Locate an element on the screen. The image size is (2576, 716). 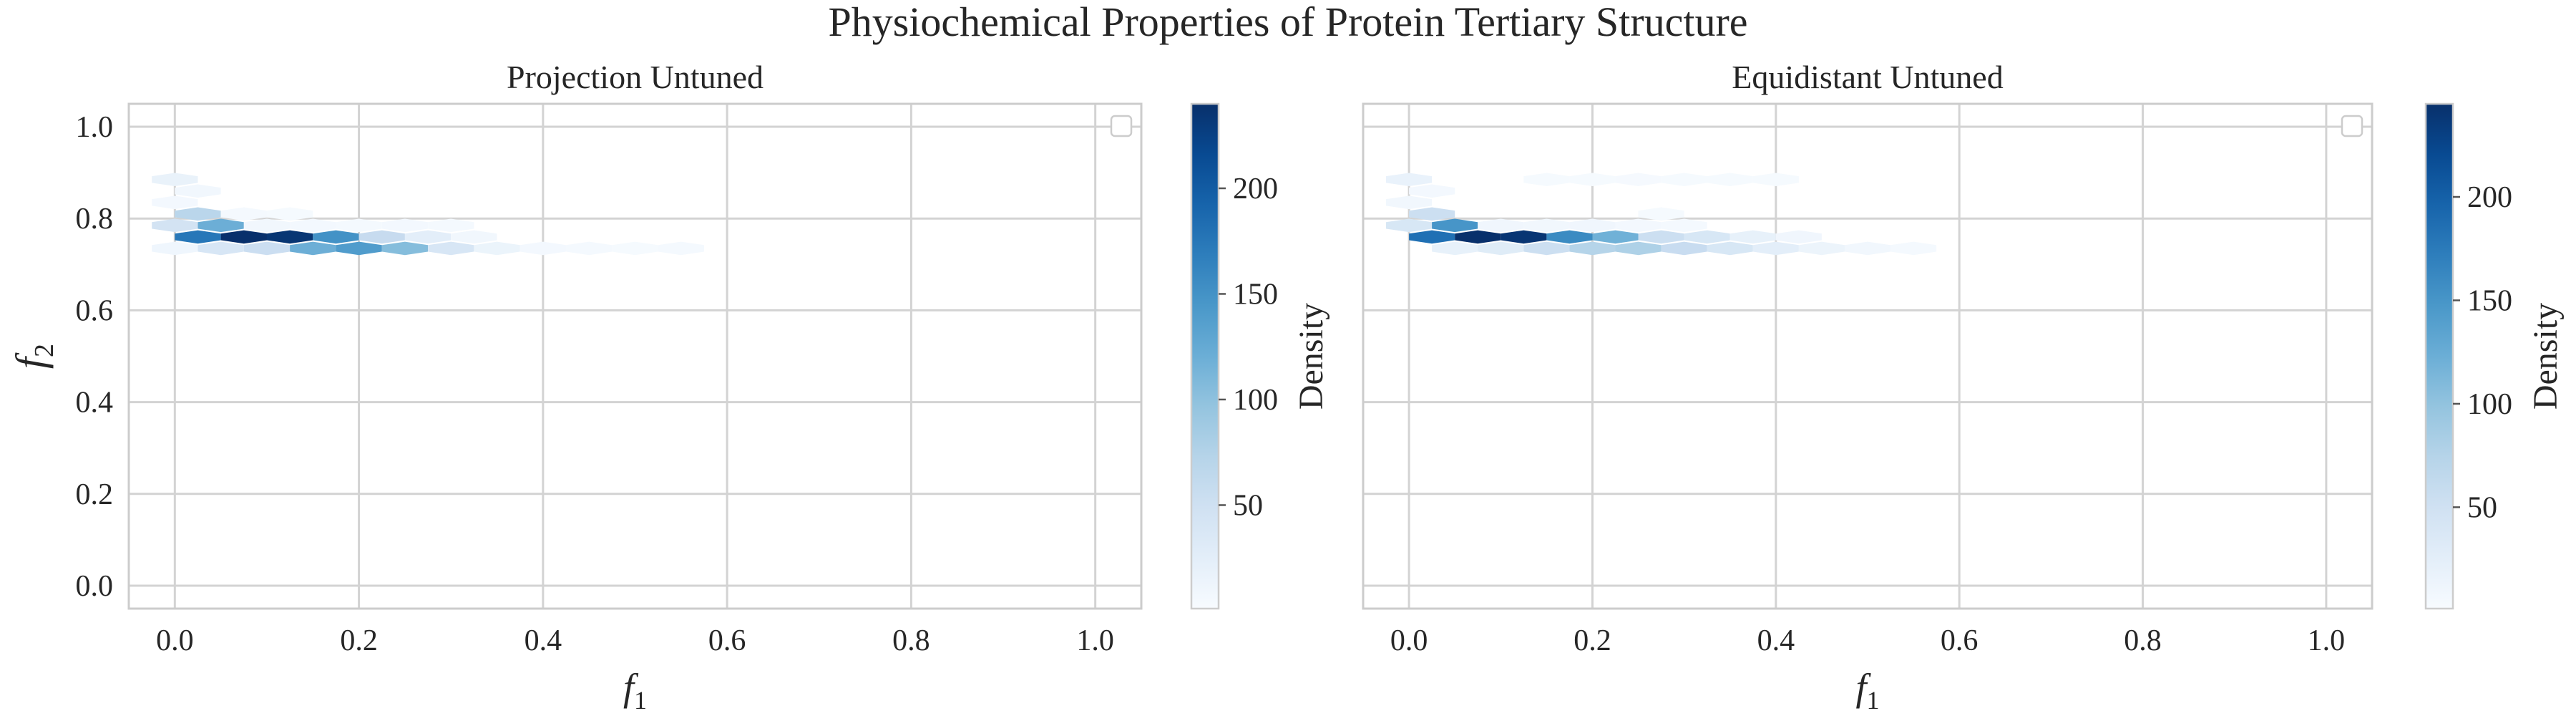
y-tick-label: 0.2 is located at coordinates (95, 494).